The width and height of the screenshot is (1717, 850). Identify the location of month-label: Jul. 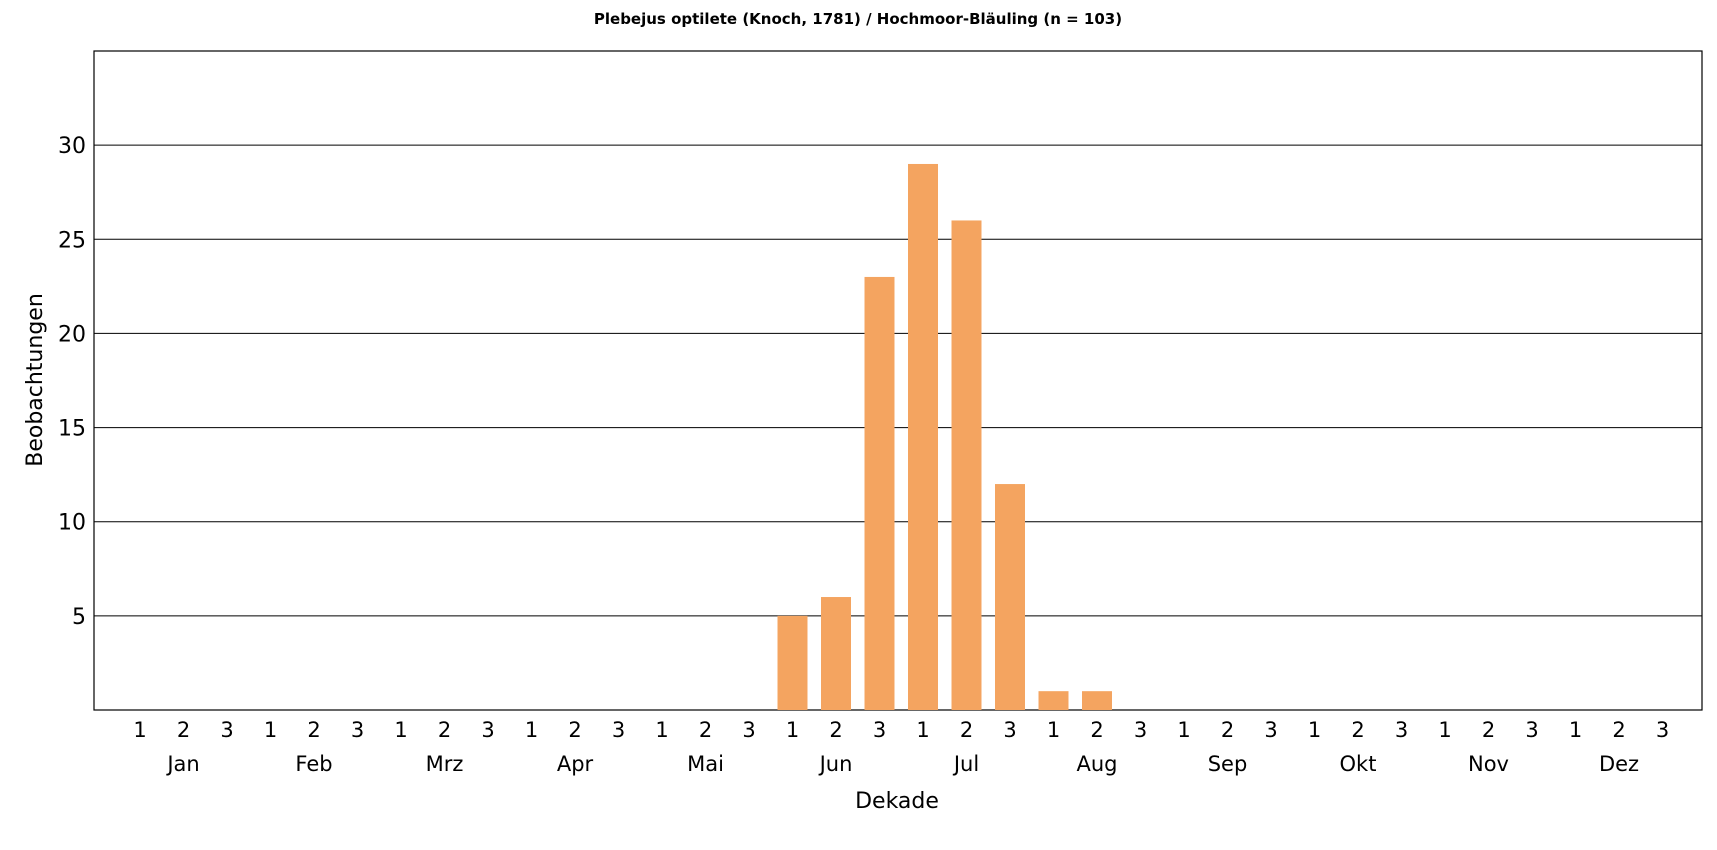
(965, 764).